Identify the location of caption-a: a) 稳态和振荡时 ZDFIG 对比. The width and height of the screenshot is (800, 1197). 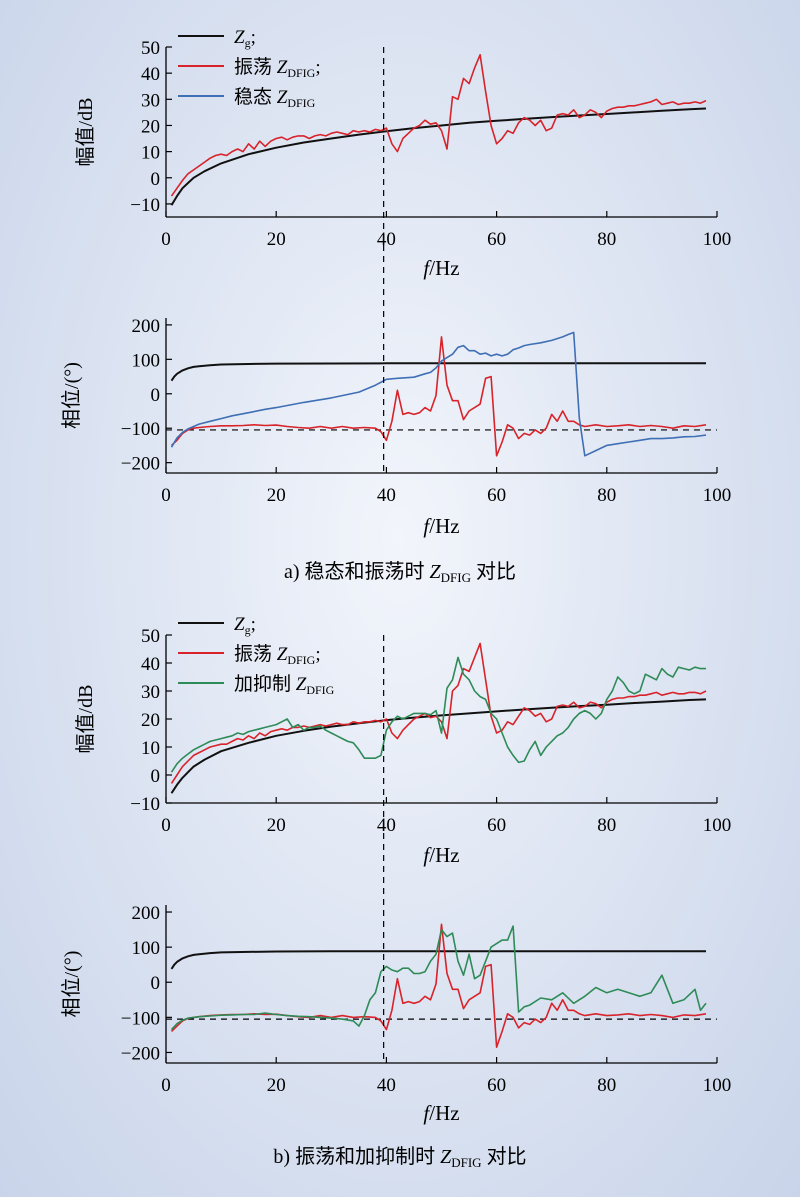
(400, 572).